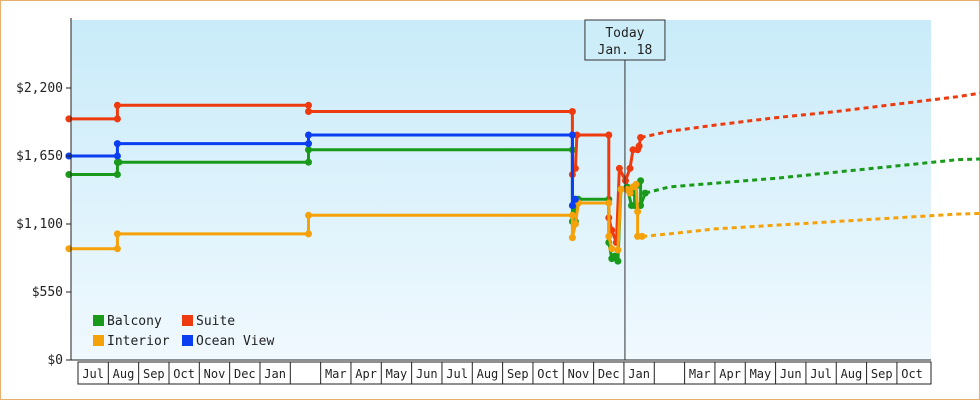 Image resolution: width=980 pixels, height=400 pixels. What do you see at coordinates (183, 331) in the screenshot?
I see `legend: Balcony Suite Interior Ocean View` at bounding box center [183, 331].